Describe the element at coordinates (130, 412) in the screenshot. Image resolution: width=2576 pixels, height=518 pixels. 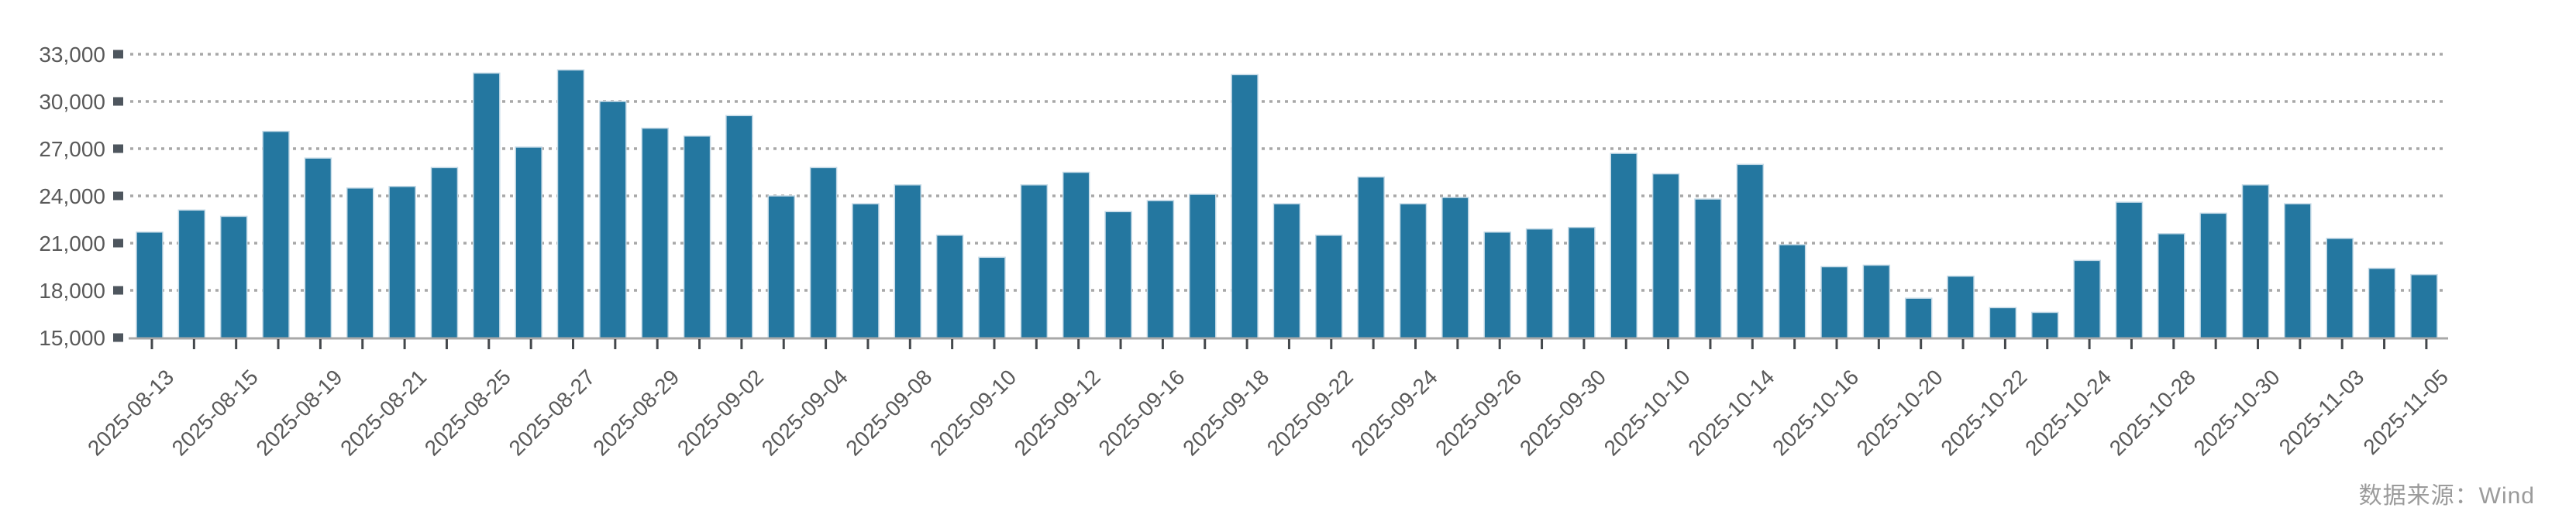
I see `x-axis-tick-label: 2025-08-13` at that location.